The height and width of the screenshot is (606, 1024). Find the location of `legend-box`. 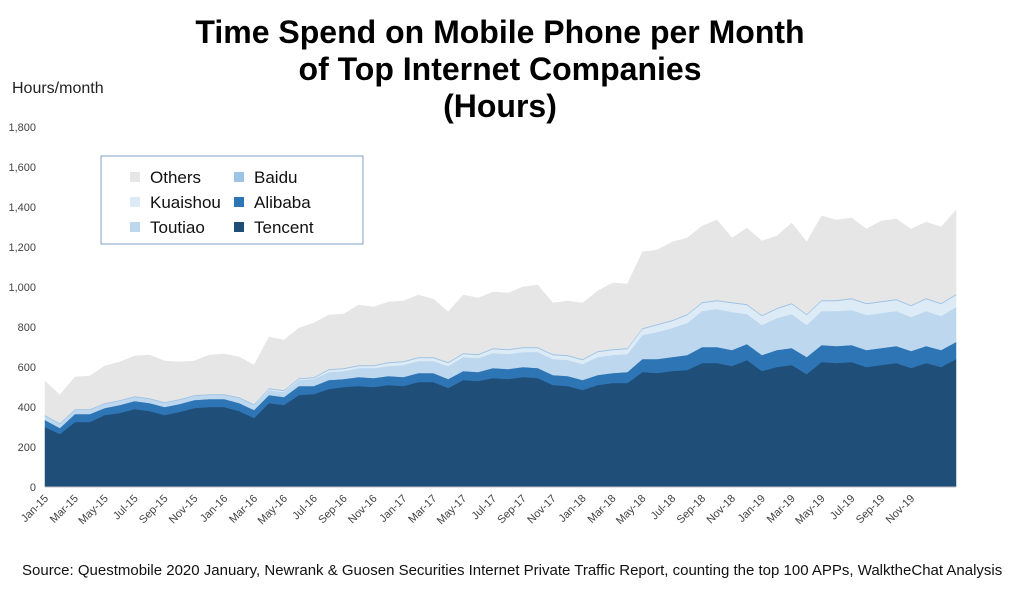

legend-box is located at coordinates (232, 200).